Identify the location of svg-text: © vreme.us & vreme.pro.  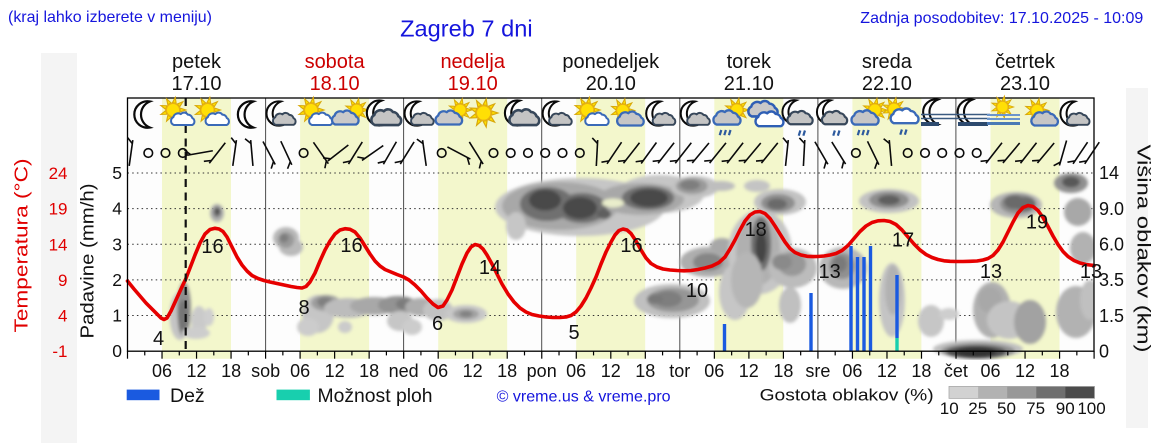
(584, 397).